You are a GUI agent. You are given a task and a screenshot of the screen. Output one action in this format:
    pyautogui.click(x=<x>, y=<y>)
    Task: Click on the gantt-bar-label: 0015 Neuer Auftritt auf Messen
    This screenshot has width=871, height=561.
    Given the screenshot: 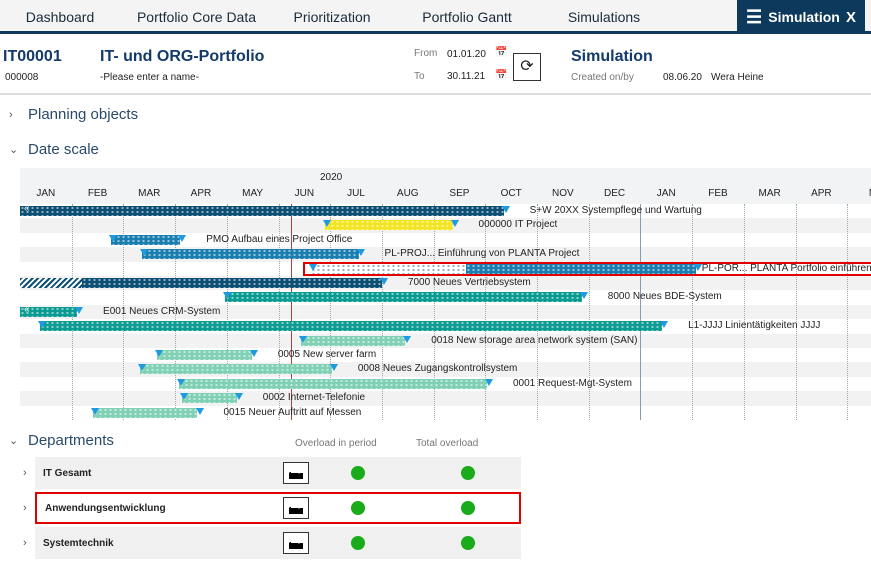 What is the action you would take?
    pyautogui.click(x=292, y=412)
    